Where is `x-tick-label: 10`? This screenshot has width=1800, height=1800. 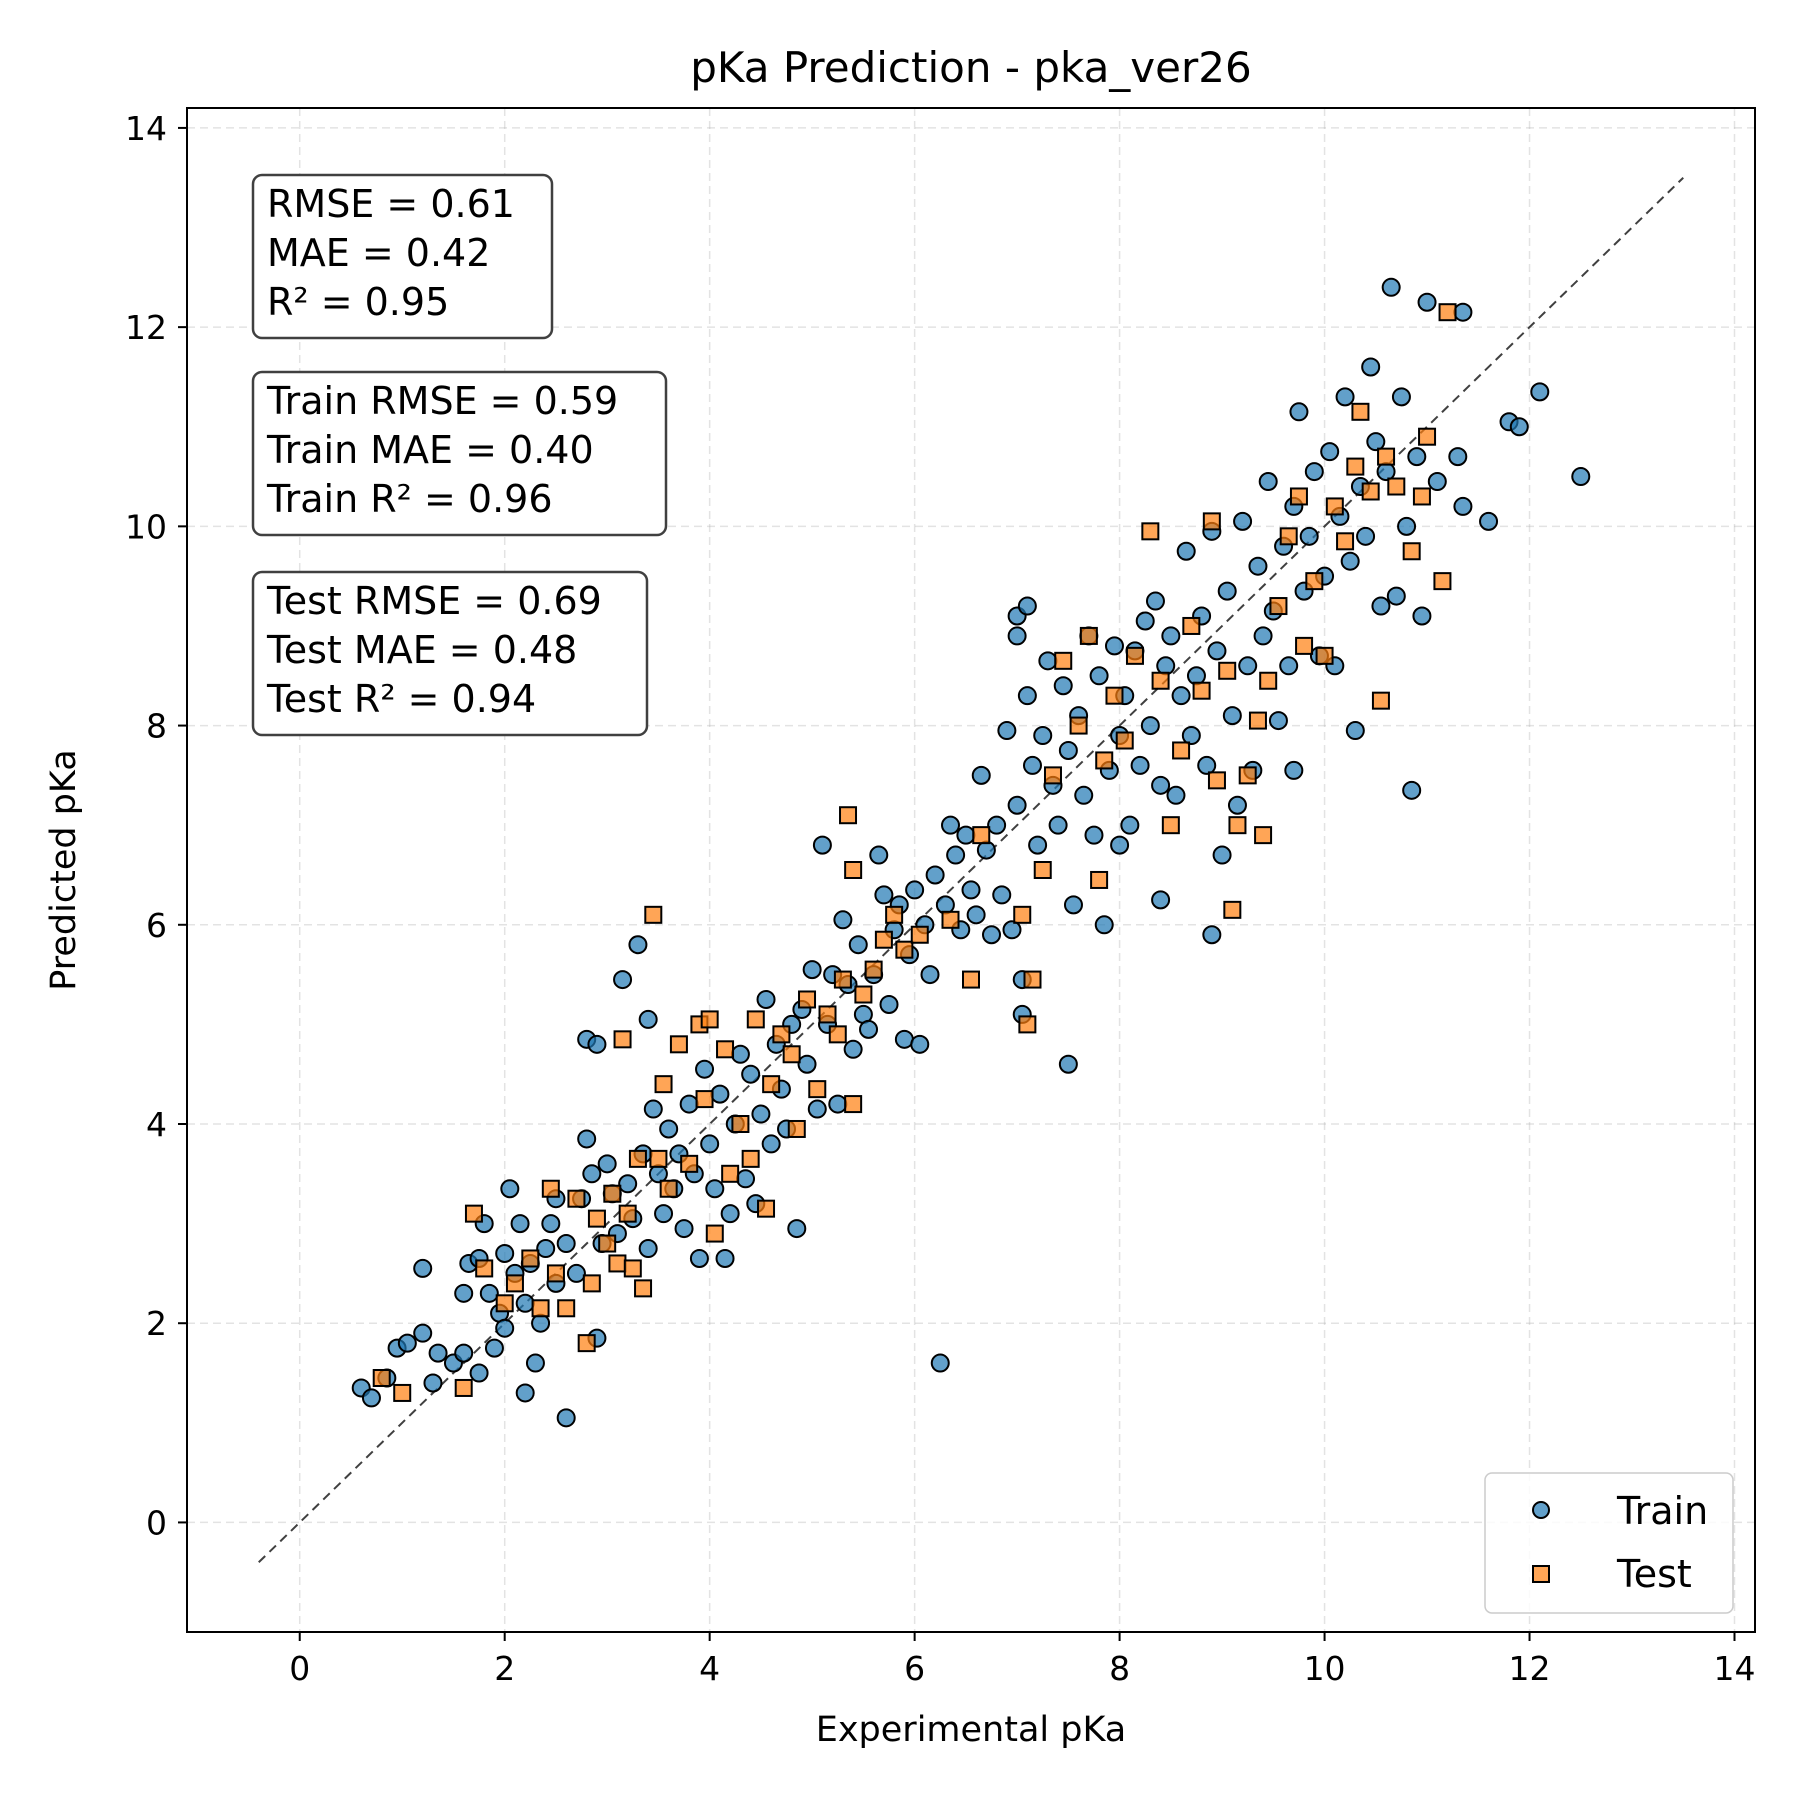 x-tick-label: 10 is located at coordinates (1325, 1668).